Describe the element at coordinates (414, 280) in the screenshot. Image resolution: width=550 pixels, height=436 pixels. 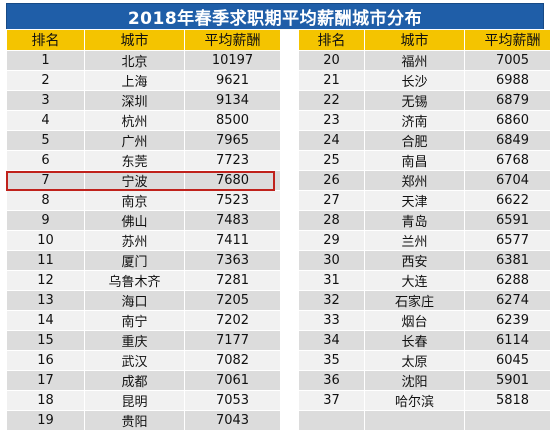
I see `city-cell: 大连` at that location.